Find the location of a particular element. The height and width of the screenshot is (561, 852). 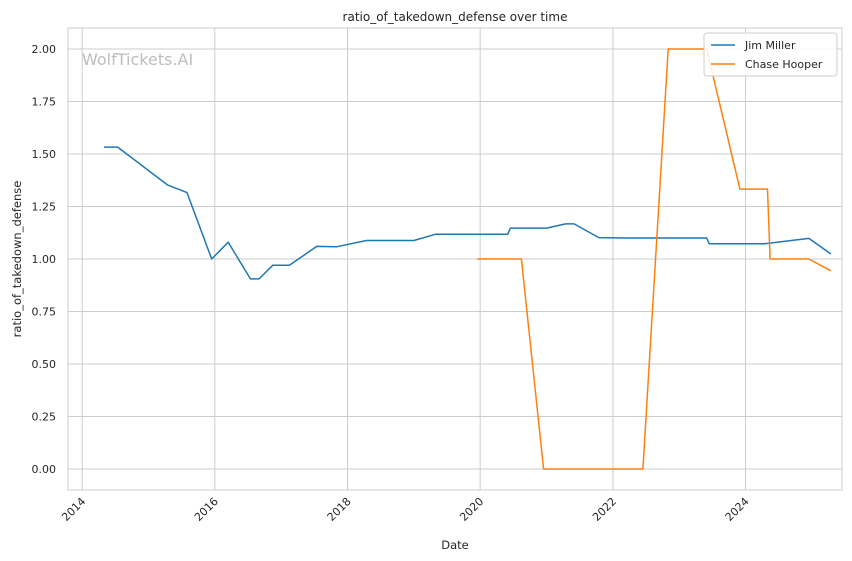

y-tick-label: 0.00 is located at coordinates (44, 469).